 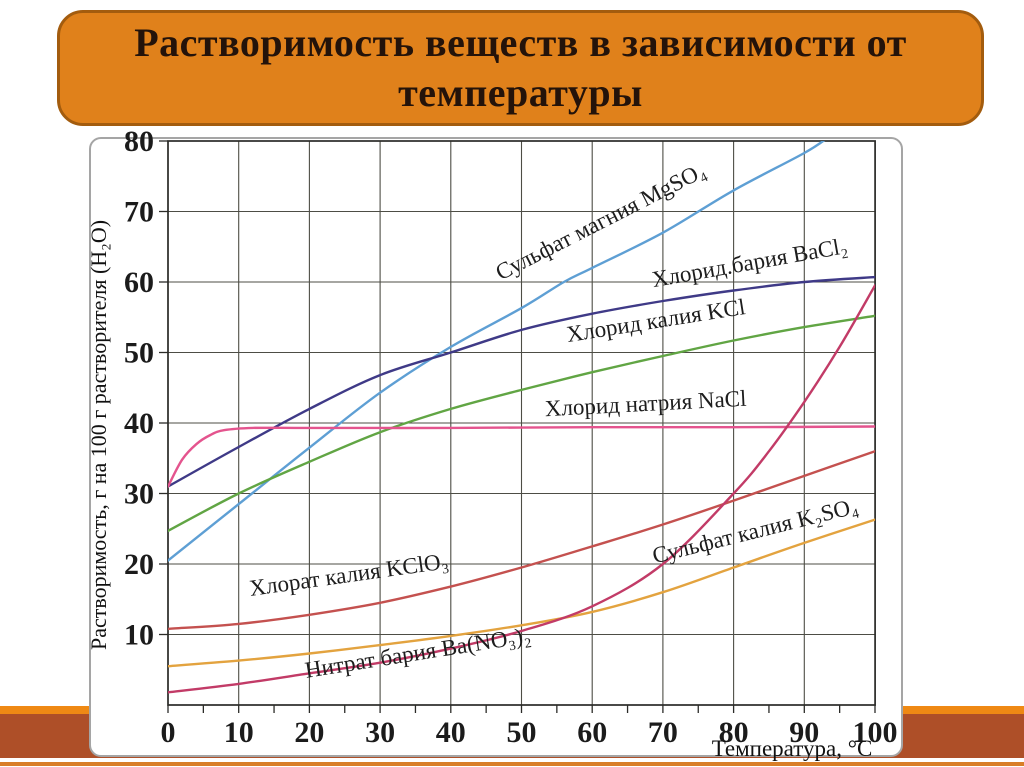 What do you see at coordinates (139, 353) in the screenshot?
I see `y-tick-label-50: 50` at bounding box center [139, 353].